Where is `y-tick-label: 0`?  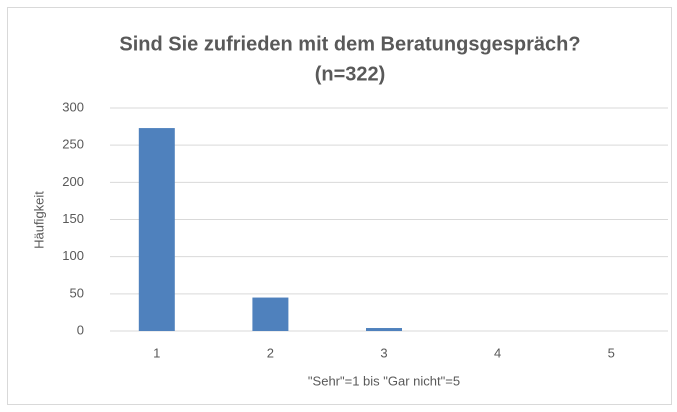 y-tick-label: 0 is located at coordinates (80, 329).